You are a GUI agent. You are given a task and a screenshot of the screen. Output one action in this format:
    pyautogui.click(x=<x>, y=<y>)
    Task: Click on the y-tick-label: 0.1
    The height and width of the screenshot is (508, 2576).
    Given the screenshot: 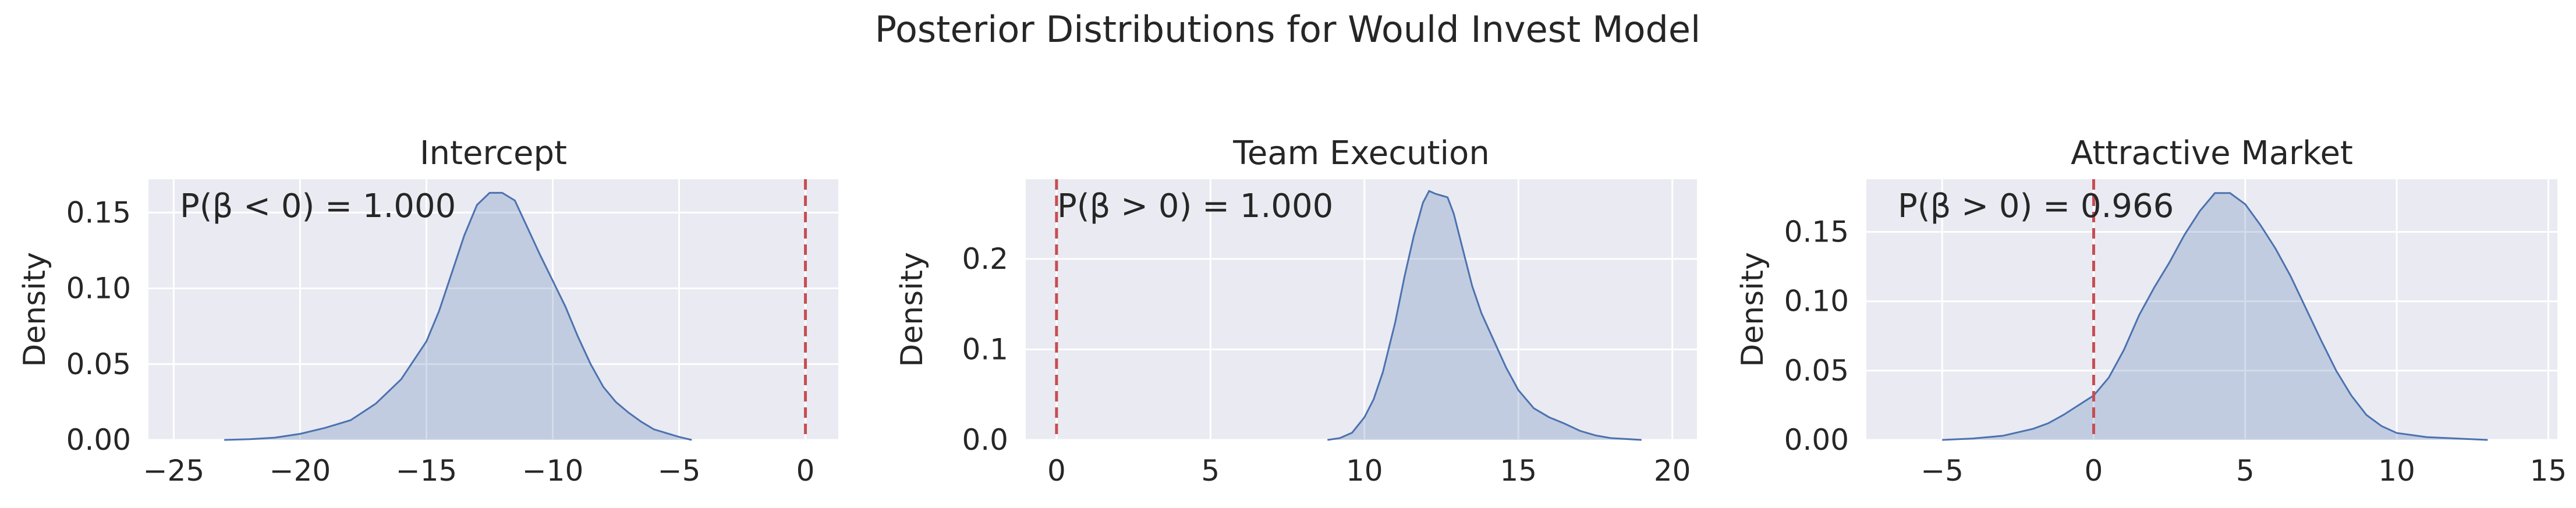 What is the action you would take?
    pyautogui.click(x=985, y=349)
    